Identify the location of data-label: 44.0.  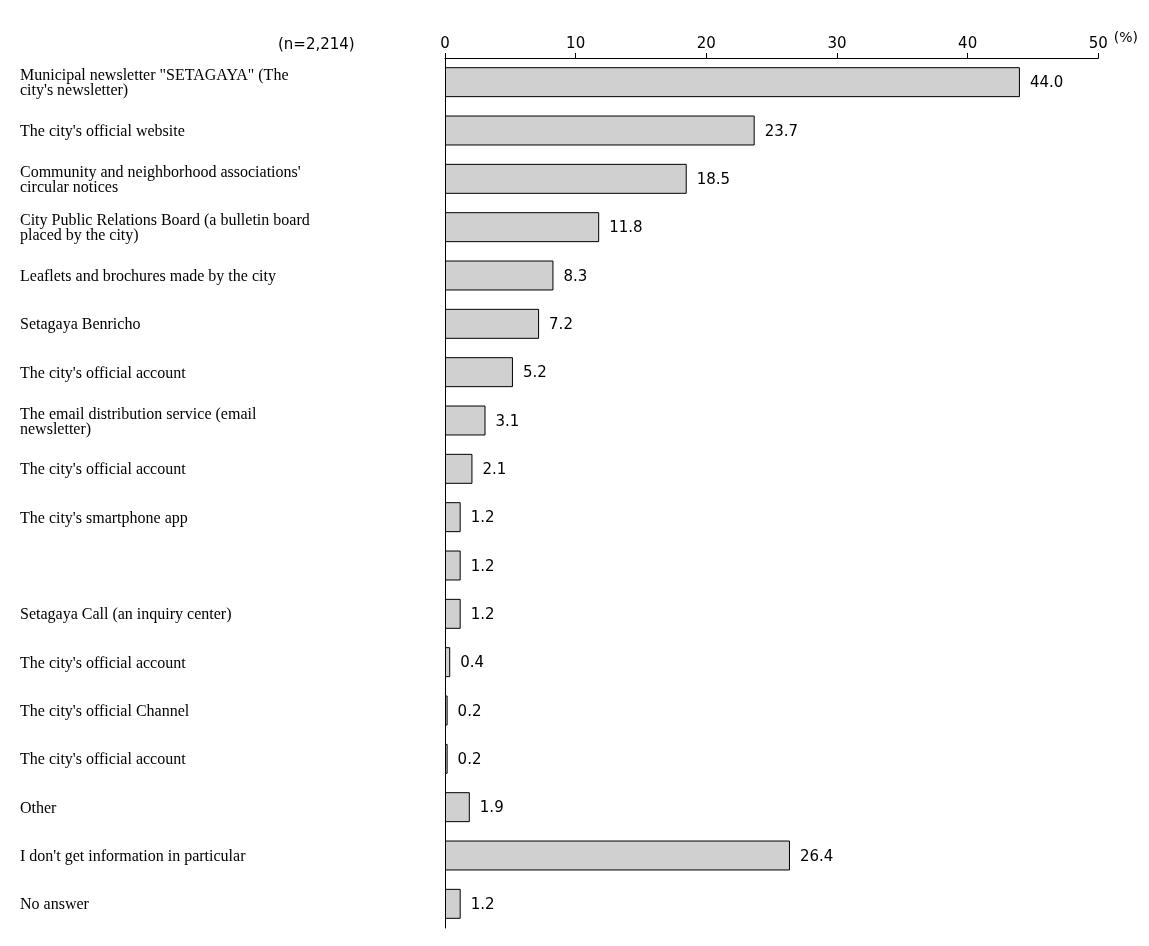
(1046, 82).